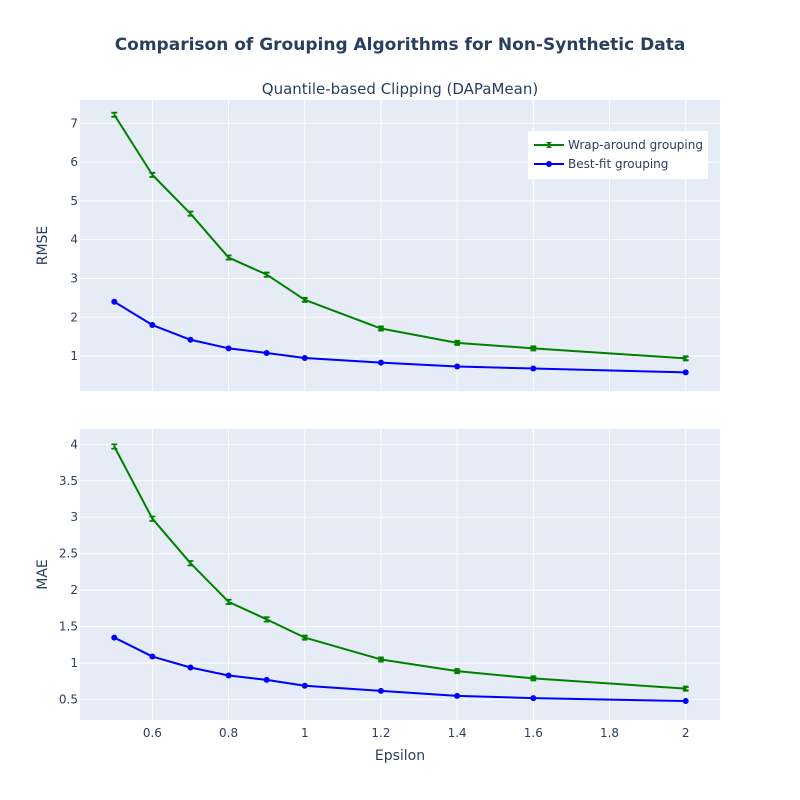  Describe the element at coordinates (74, 123) in the screenshot. I see `y-tick-label: 7` at that location.